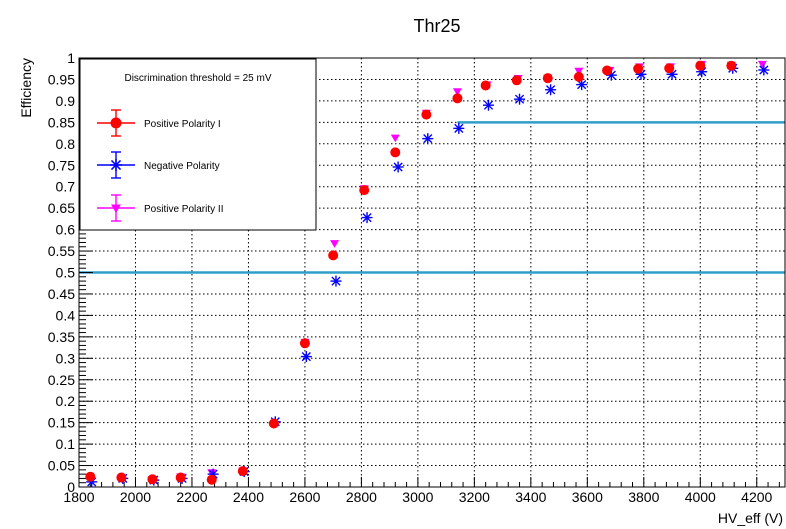 This screenshot has width=786, height=529. I want to click on x-tick-label: 2000, so click(135, 497).